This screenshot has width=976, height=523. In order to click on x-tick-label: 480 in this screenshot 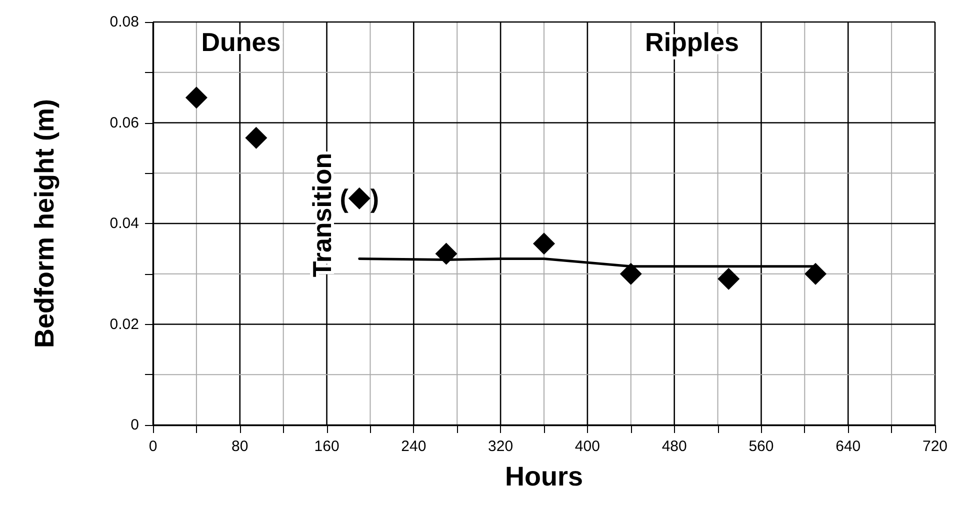, I will do `click(674, 446)`.